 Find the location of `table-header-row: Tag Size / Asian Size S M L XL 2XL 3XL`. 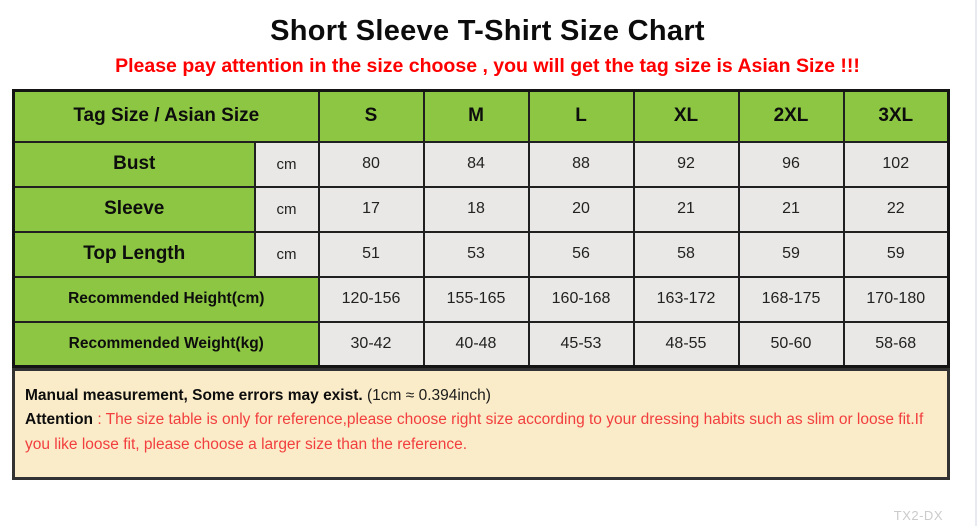

table-header-row: Tag Size / Asian Size S M L XL 2XL 3XL is located at coordinates (481, 116).